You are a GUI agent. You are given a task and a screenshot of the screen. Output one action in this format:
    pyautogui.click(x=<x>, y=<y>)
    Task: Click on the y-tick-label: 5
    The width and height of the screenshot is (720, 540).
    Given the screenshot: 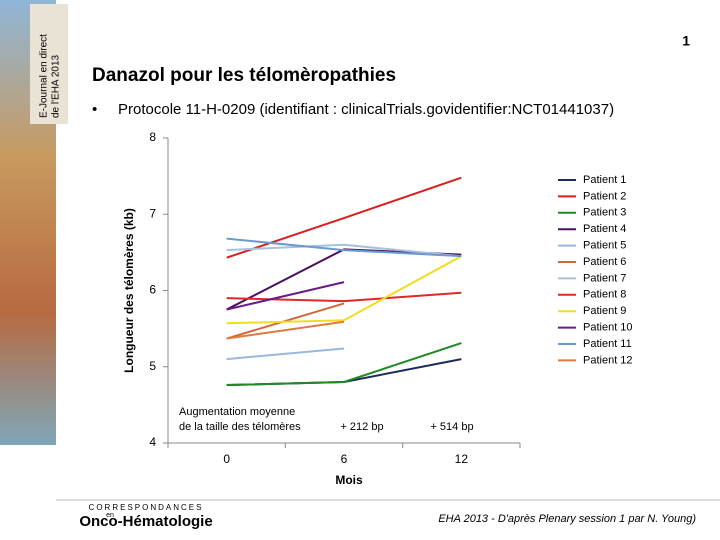 What is the action you would take?
    pyautogui.click(x=152, y=366)
    